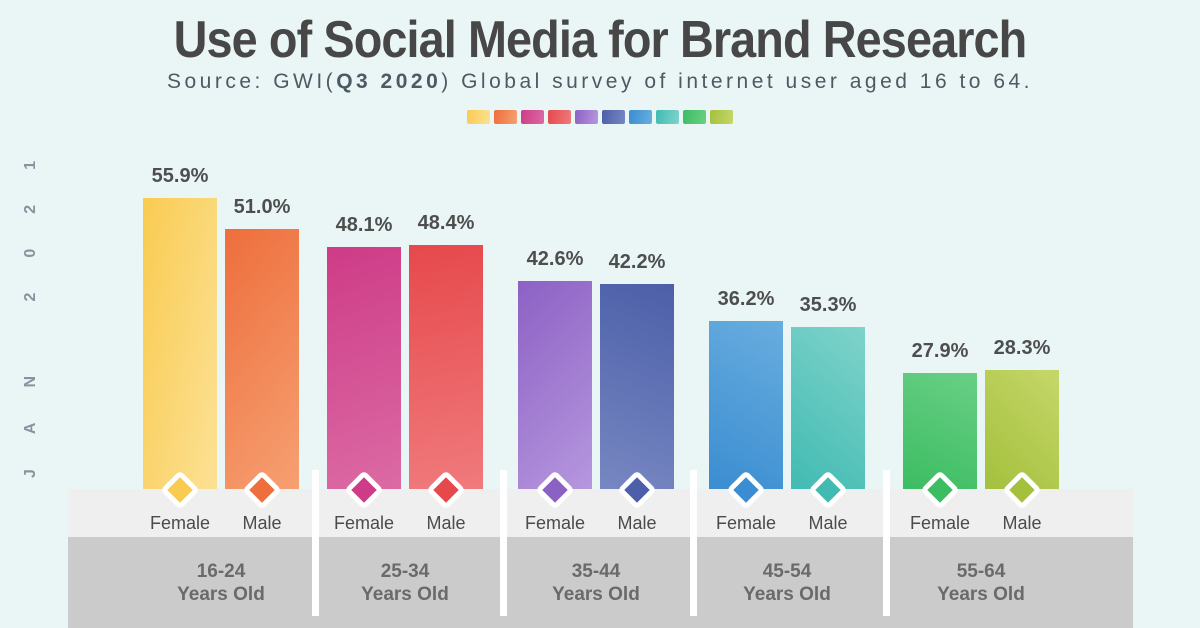 This screenshot has width=1200, height=628. Describe the element at coordinates (600, 513) in the screenshot. I see `gender-label-band` at that location.